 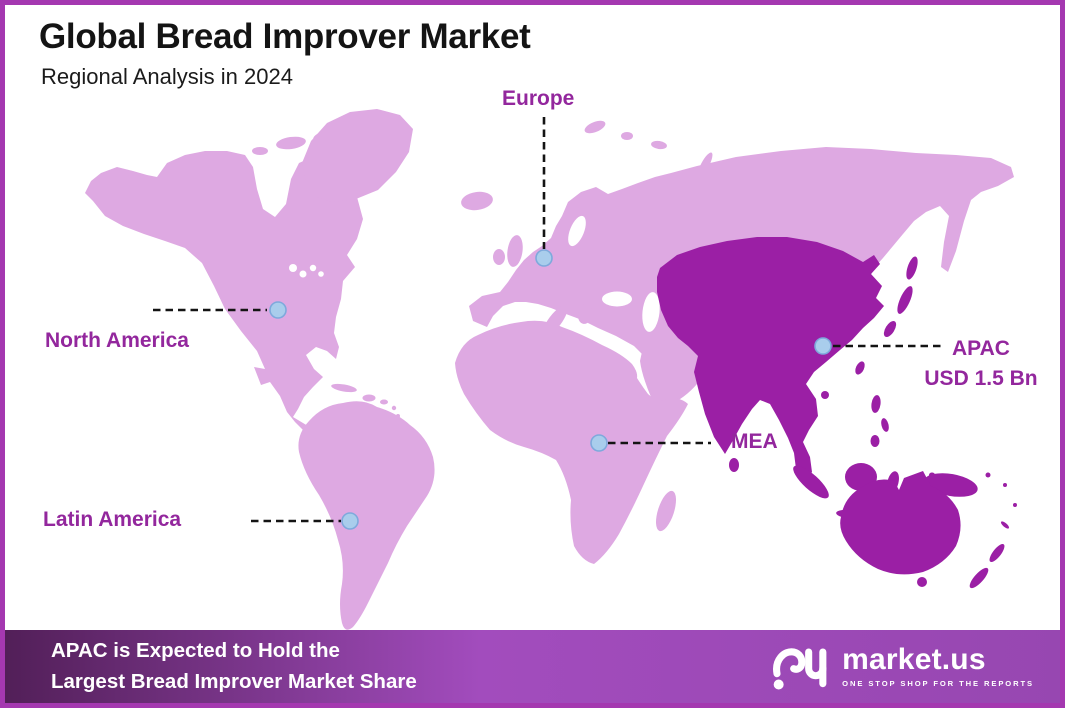 I want to click on footer-headline-line1: APAC is Expected to Hold the, so click(x=195, y=650).